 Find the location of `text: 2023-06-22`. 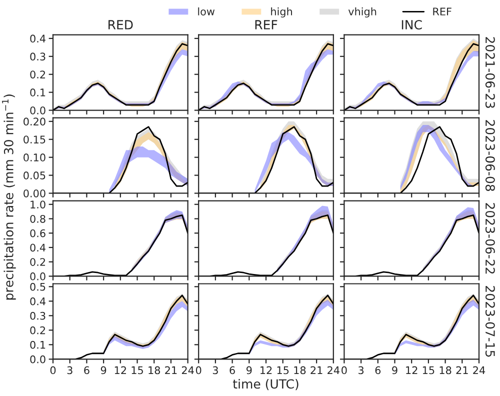

text: 2023-06-22 is located at coordinates (490, 238).